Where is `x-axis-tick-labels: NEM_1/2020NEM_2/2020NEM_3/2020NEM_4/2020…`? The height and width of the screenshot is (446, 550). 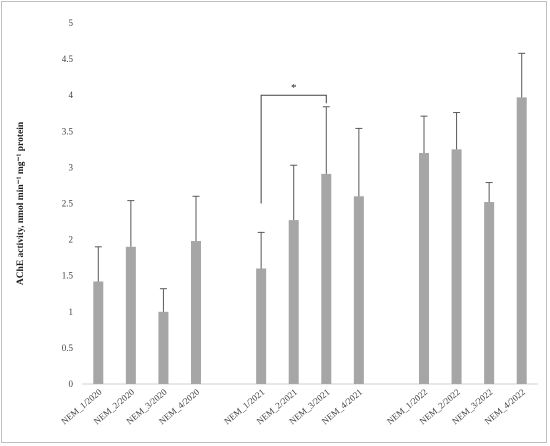
x-axis-tick-labels: NEM_1/2020NEM_2/2020NEM_3/2020NEM_4/2020… is located at coordinates (293, 407).